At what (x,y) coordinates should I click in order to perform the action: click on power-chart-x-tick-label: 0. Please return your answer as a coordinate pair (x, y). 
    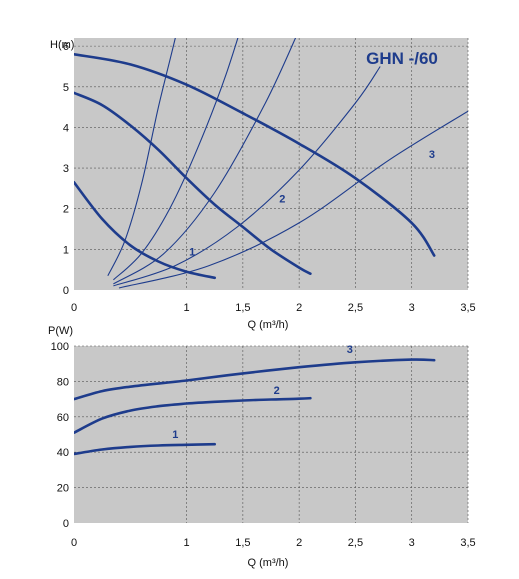
    Looking at the image, I should click on (74, 543).